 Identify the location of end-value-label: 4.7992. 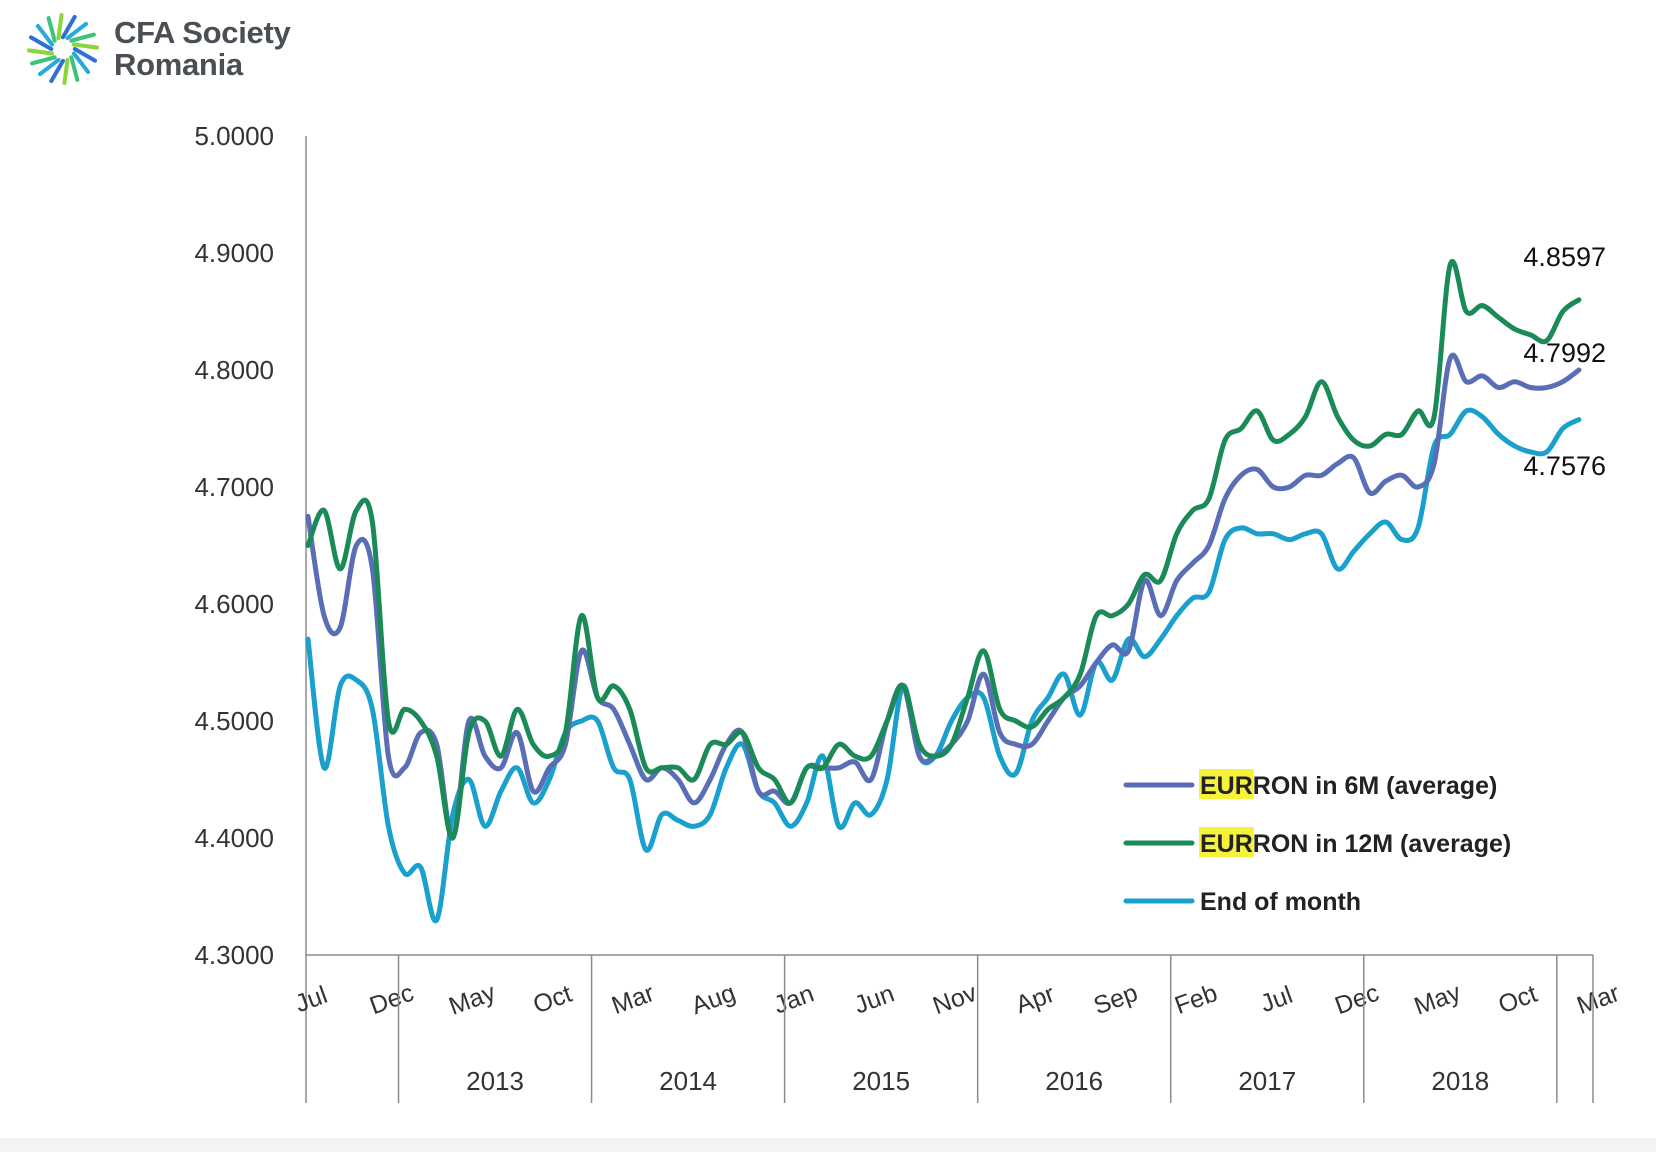
(1564, 353).